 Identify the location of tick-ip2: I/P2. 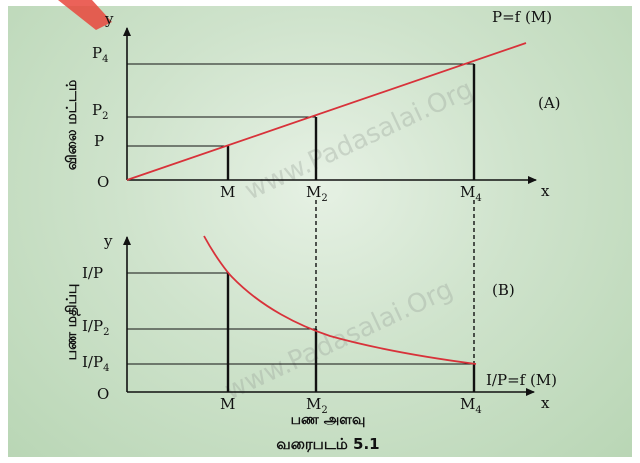
(95, 327).